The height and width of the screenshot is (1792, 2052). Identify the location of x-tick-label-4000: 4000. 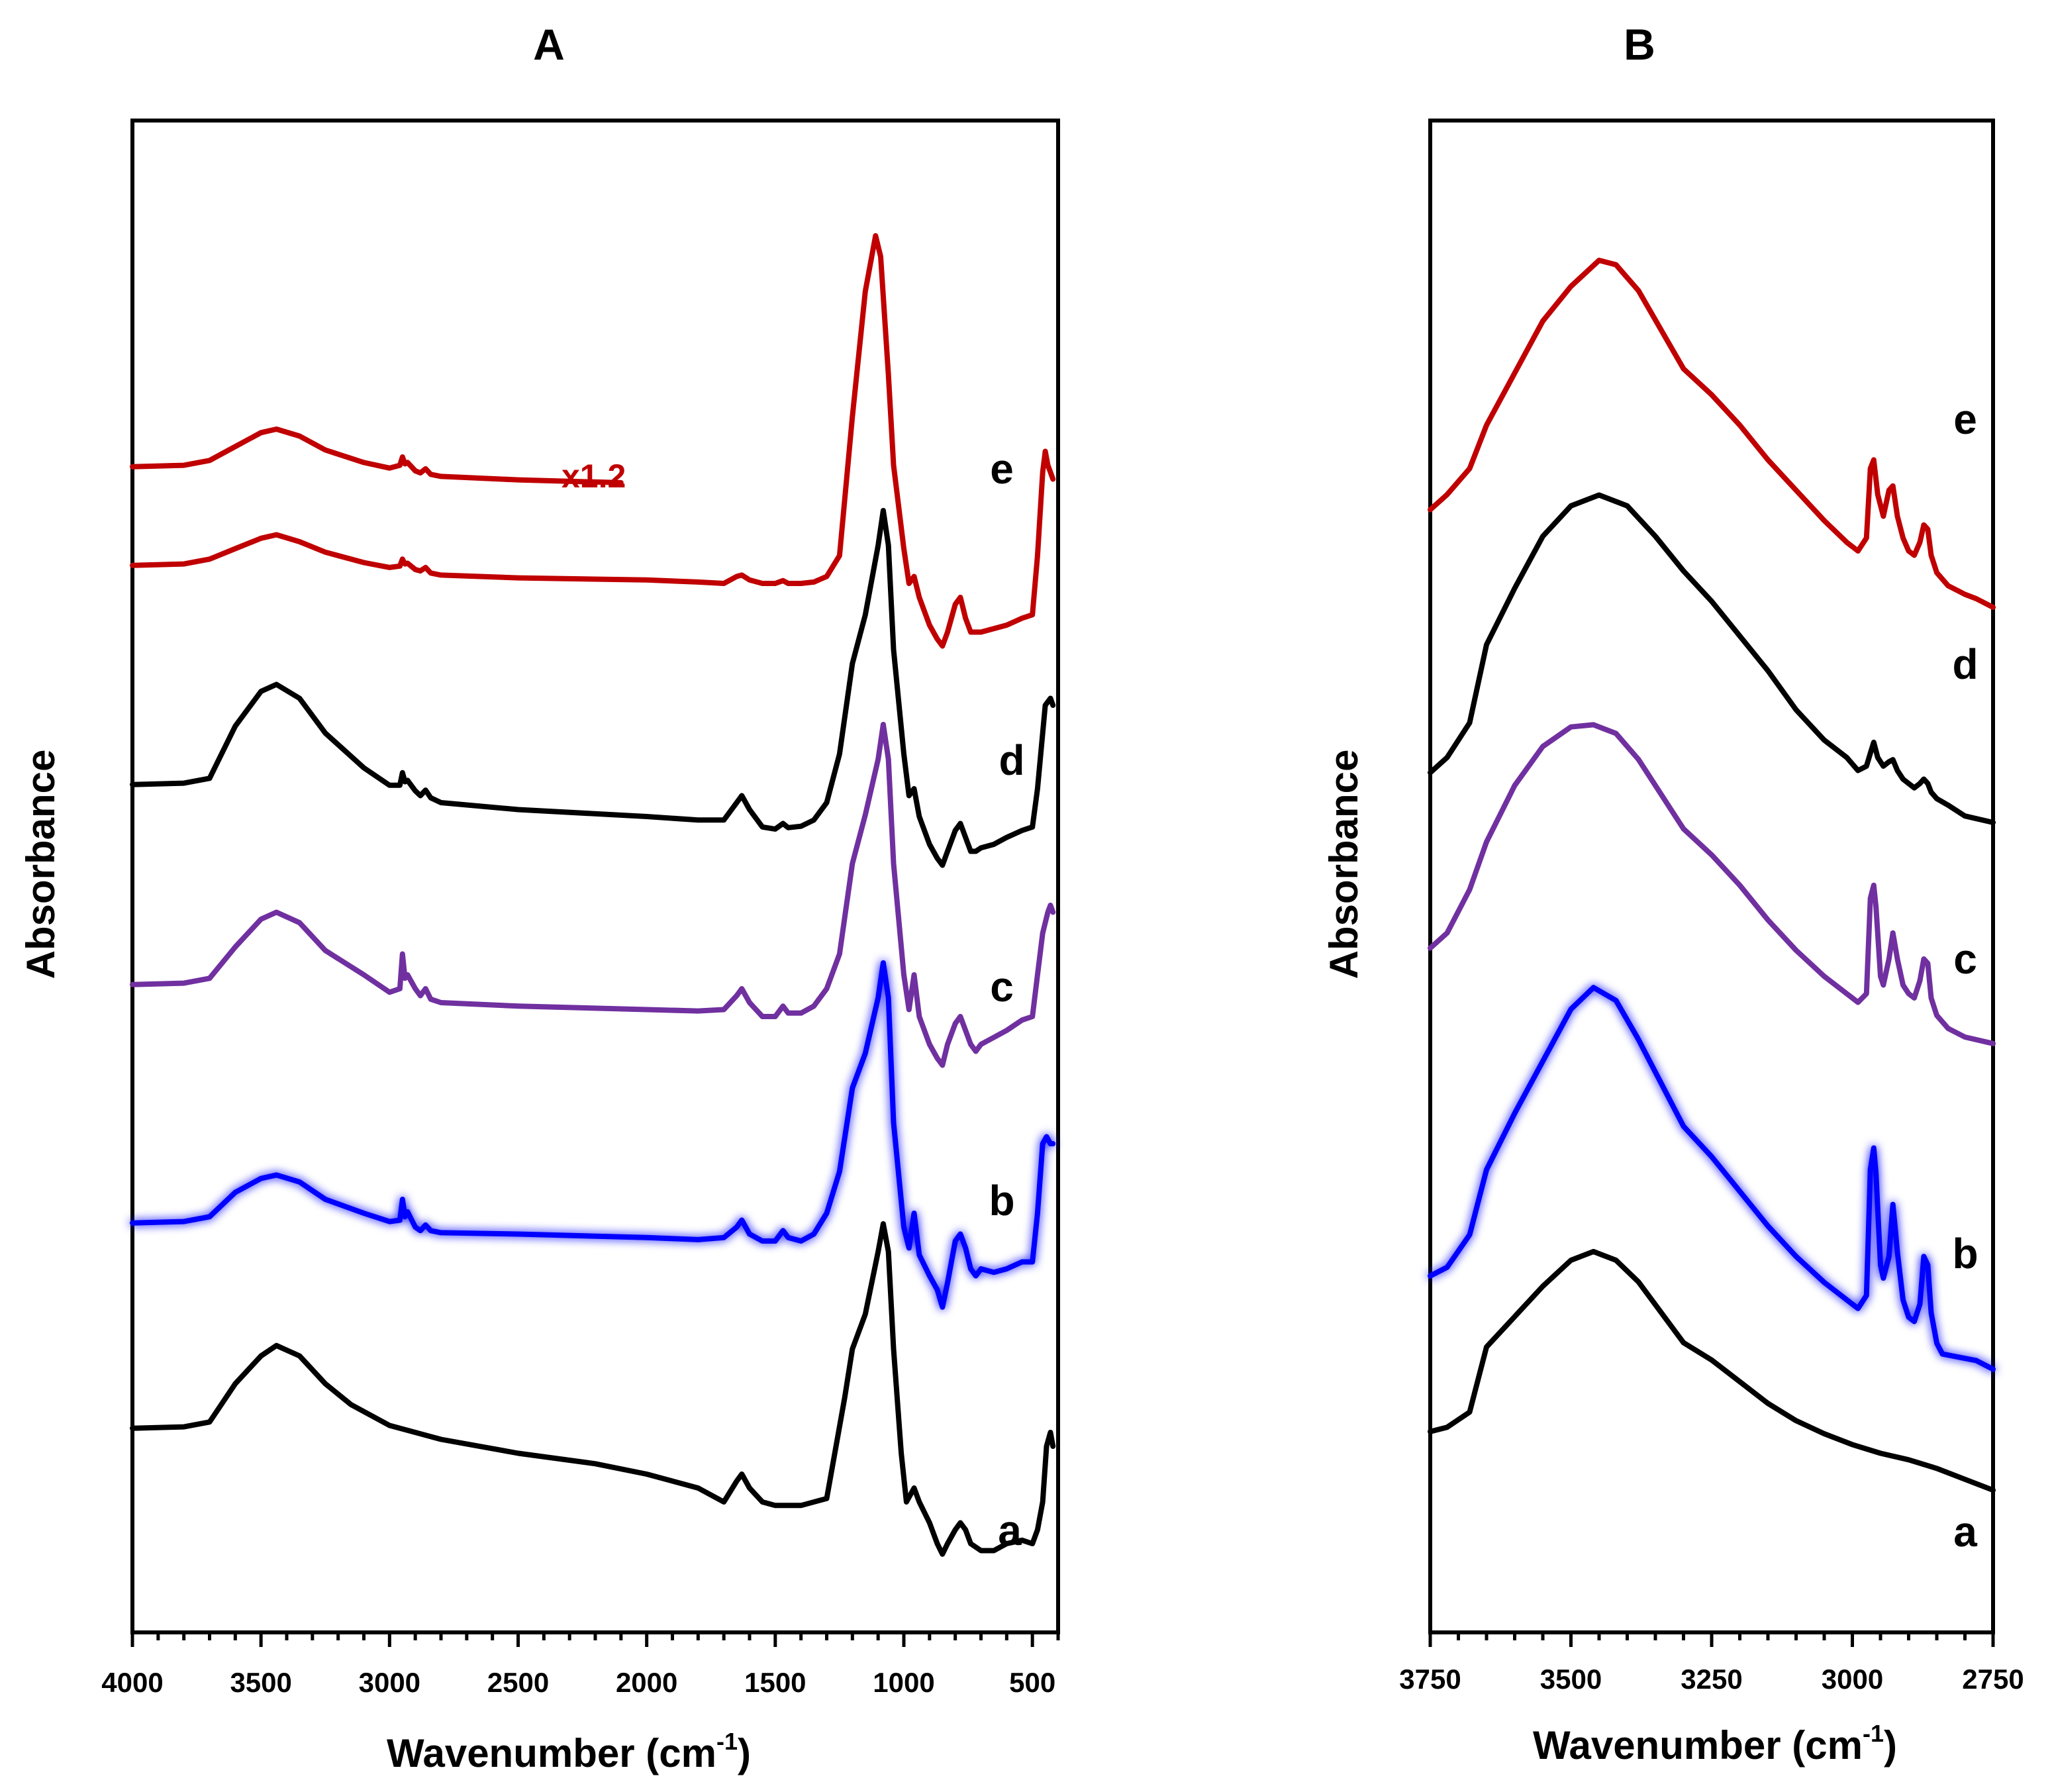
(132, 1682).